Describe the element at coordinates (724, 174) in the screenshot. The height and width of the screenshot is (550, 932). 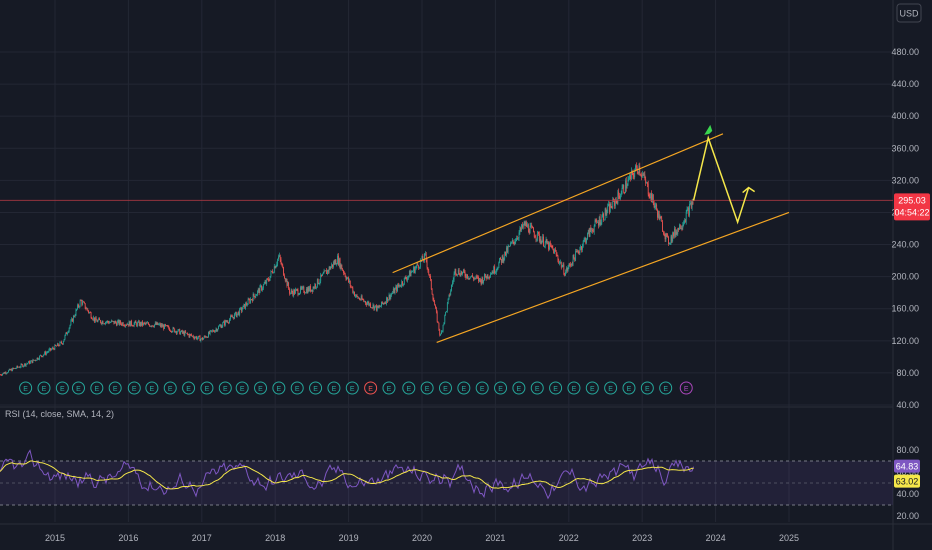
I see `projection-path` at that location.